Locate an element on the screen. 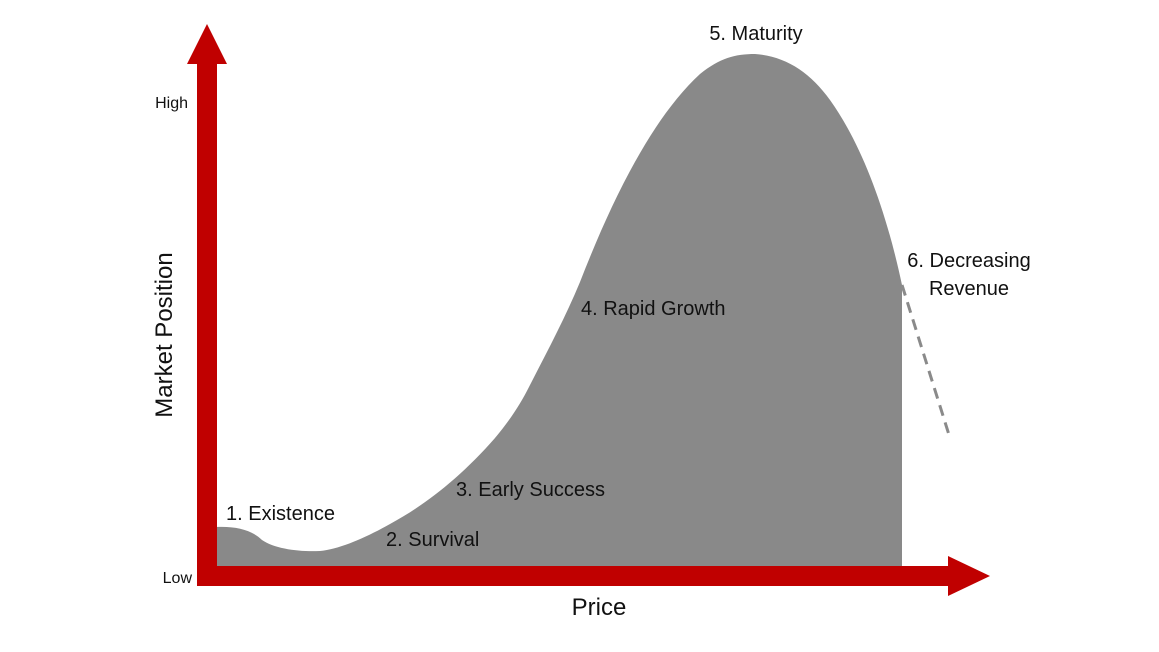  stage-rapid-growth-label: 4. Rapid Growth is located at coordinates (653, 309).